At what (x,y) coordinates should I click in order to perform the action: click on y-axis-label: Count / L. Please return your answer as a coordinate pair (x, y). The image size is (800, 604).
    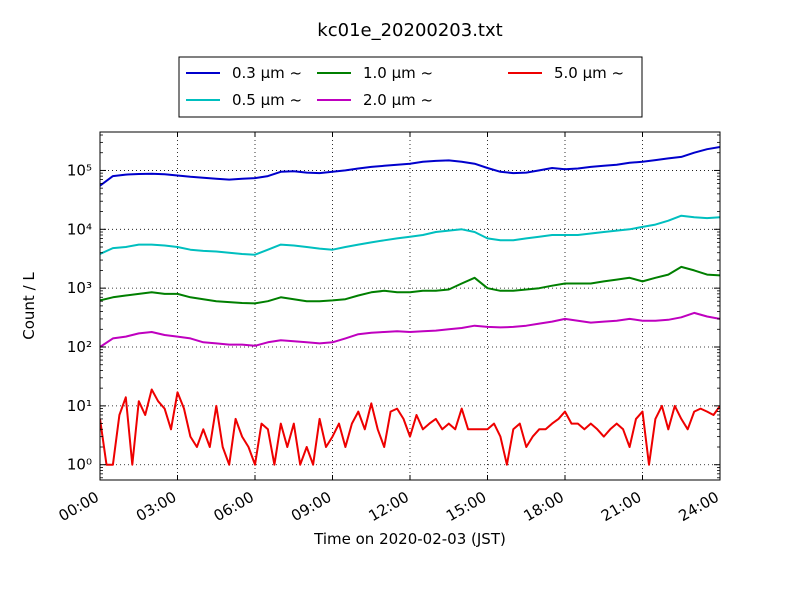
    Looking at the image, I should click on (29, 306).